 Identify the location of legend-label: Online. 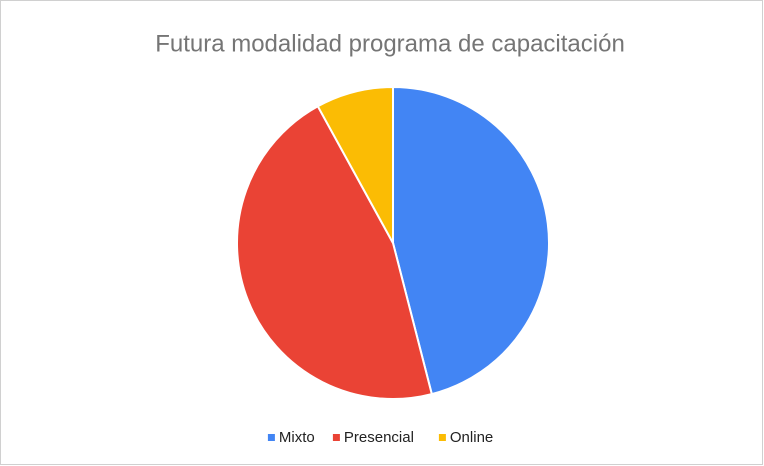
(471, 437).